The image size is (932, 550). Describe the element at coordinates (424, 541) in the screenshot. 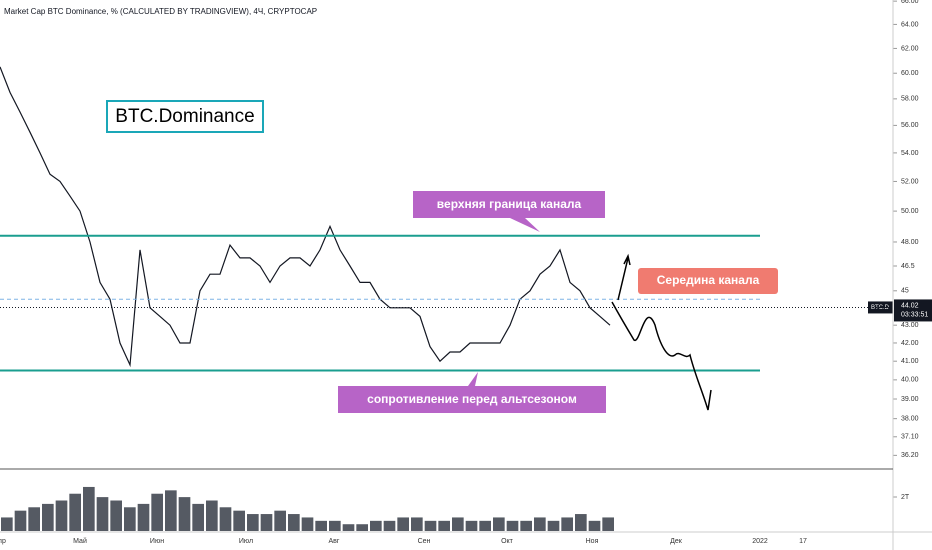

I see `x-tick-label: Сен` at that location.